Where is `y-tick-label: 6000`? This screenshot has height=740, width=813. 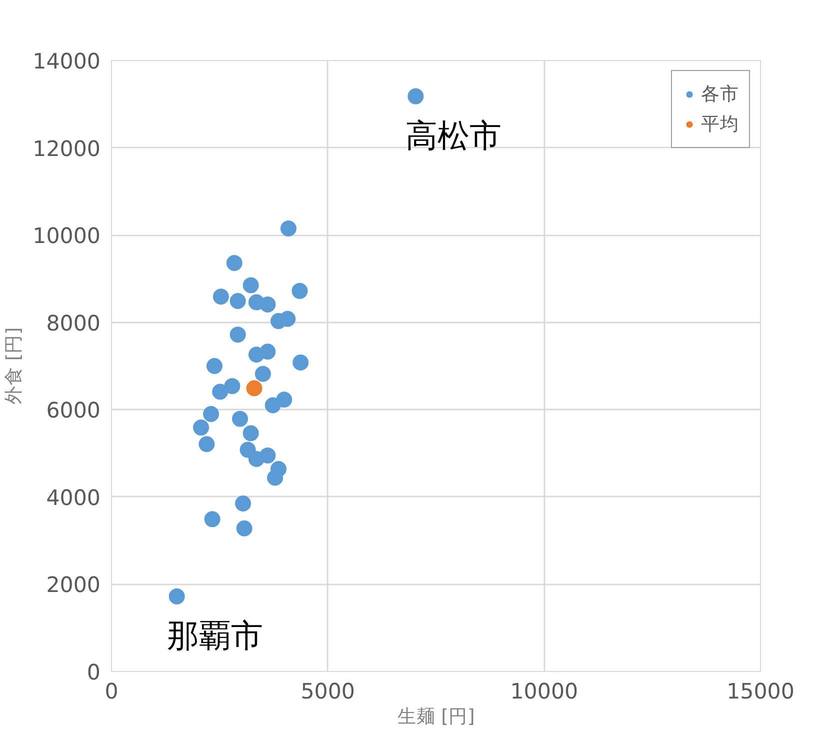
y-tick-label: 6000 is located at coordinates (73, 411).